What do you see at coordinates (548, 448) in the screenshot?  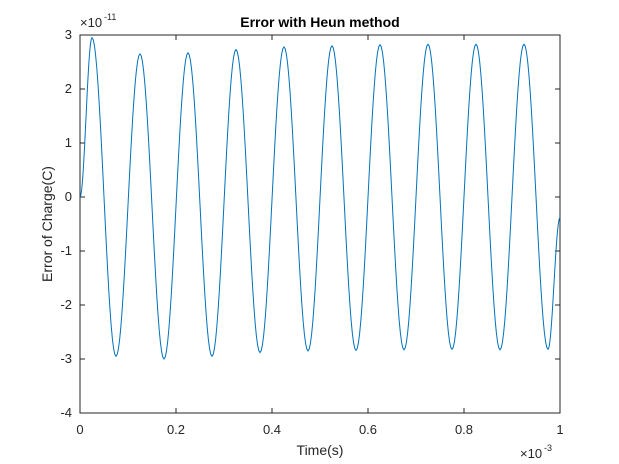 I see `x-multiplier-exponent: -3` at bounding box center [548, 448].